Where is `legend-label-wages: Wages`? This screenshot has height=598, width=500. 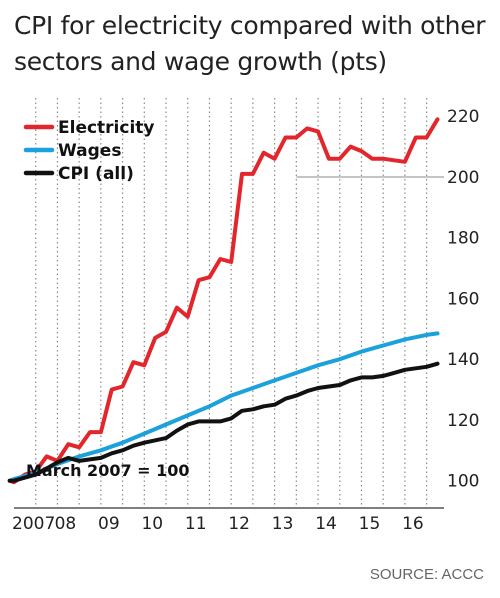
legend-label-wages: Wages is located at coordinates (89, 151).